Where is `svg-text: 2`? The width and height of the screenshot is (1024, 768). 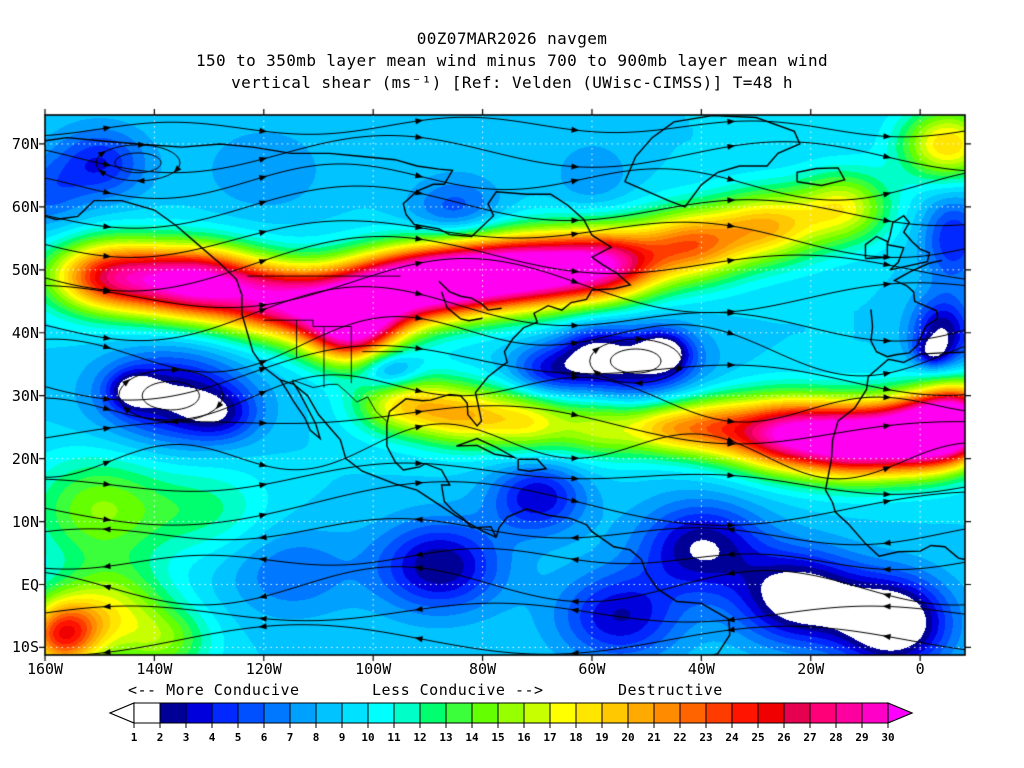 svg-text: 2 is located at coordinates (160, 737).